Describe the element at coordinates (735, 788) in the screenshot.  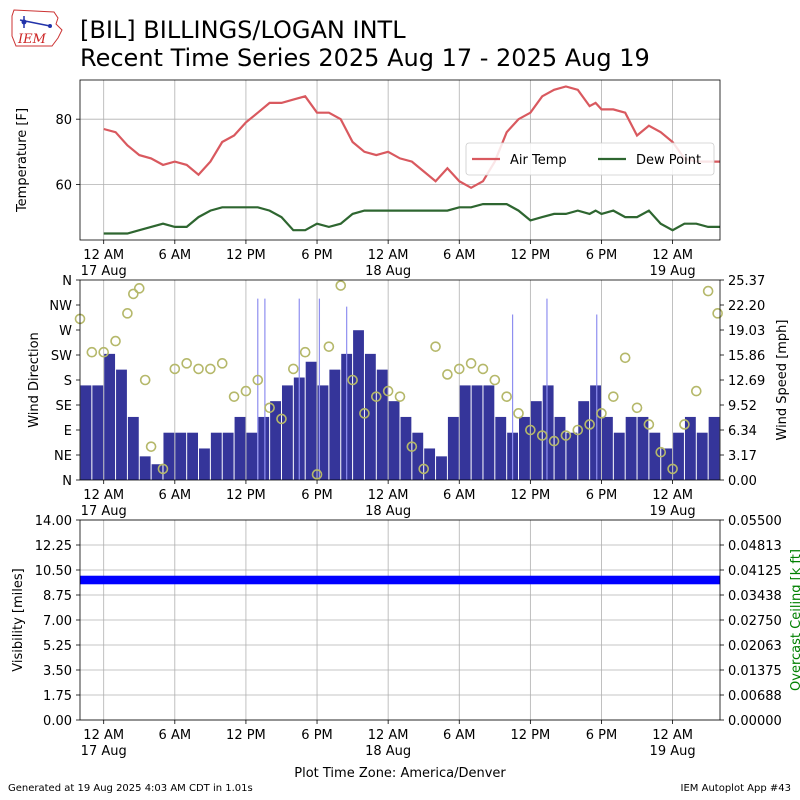
I see `app-note: IEM Autoplot App #43` at that location.